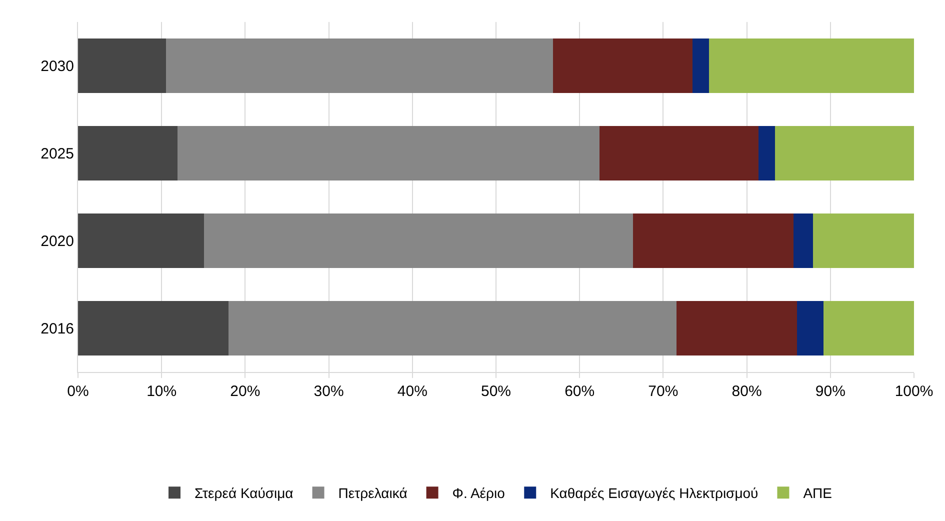 This screenshot has width=945, height=521. What do you see at coordinates (329, 391) in the screenshot?
I see `x-tick-label: 30%` at bounding box center [329, 391].